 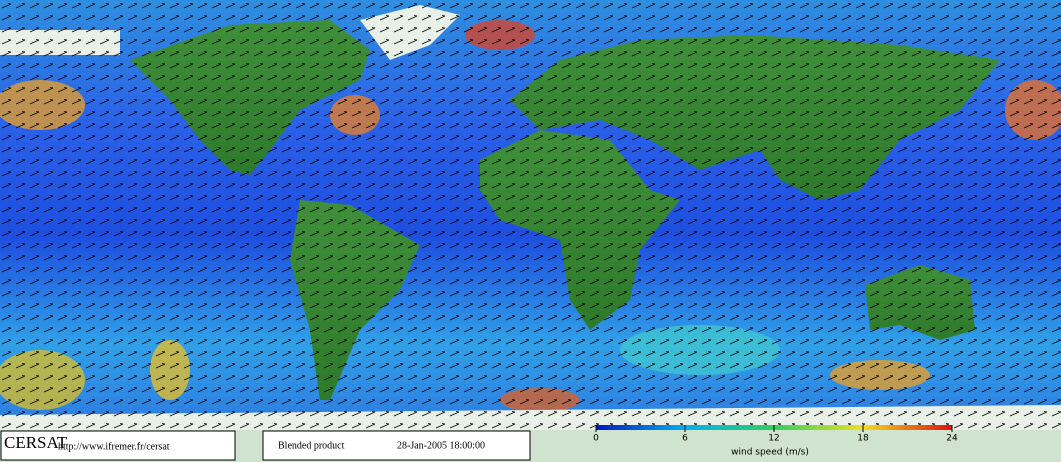 What do you see at coordinates (311, 445) in the screenshot?
I see `product: Blended product` at bounding box center [311, 445].